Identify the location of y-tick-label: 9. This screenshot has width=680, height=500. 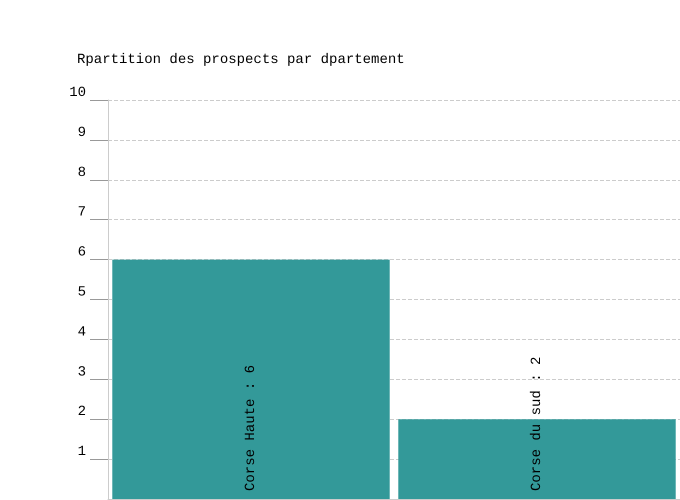
(82, 132).